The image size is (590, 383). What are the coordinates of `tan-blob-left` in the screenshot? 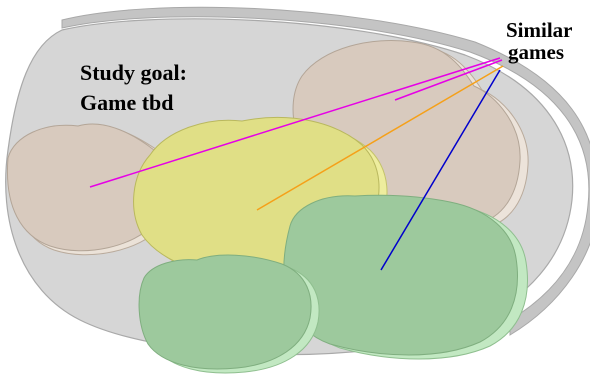 It's located at (87, 189).